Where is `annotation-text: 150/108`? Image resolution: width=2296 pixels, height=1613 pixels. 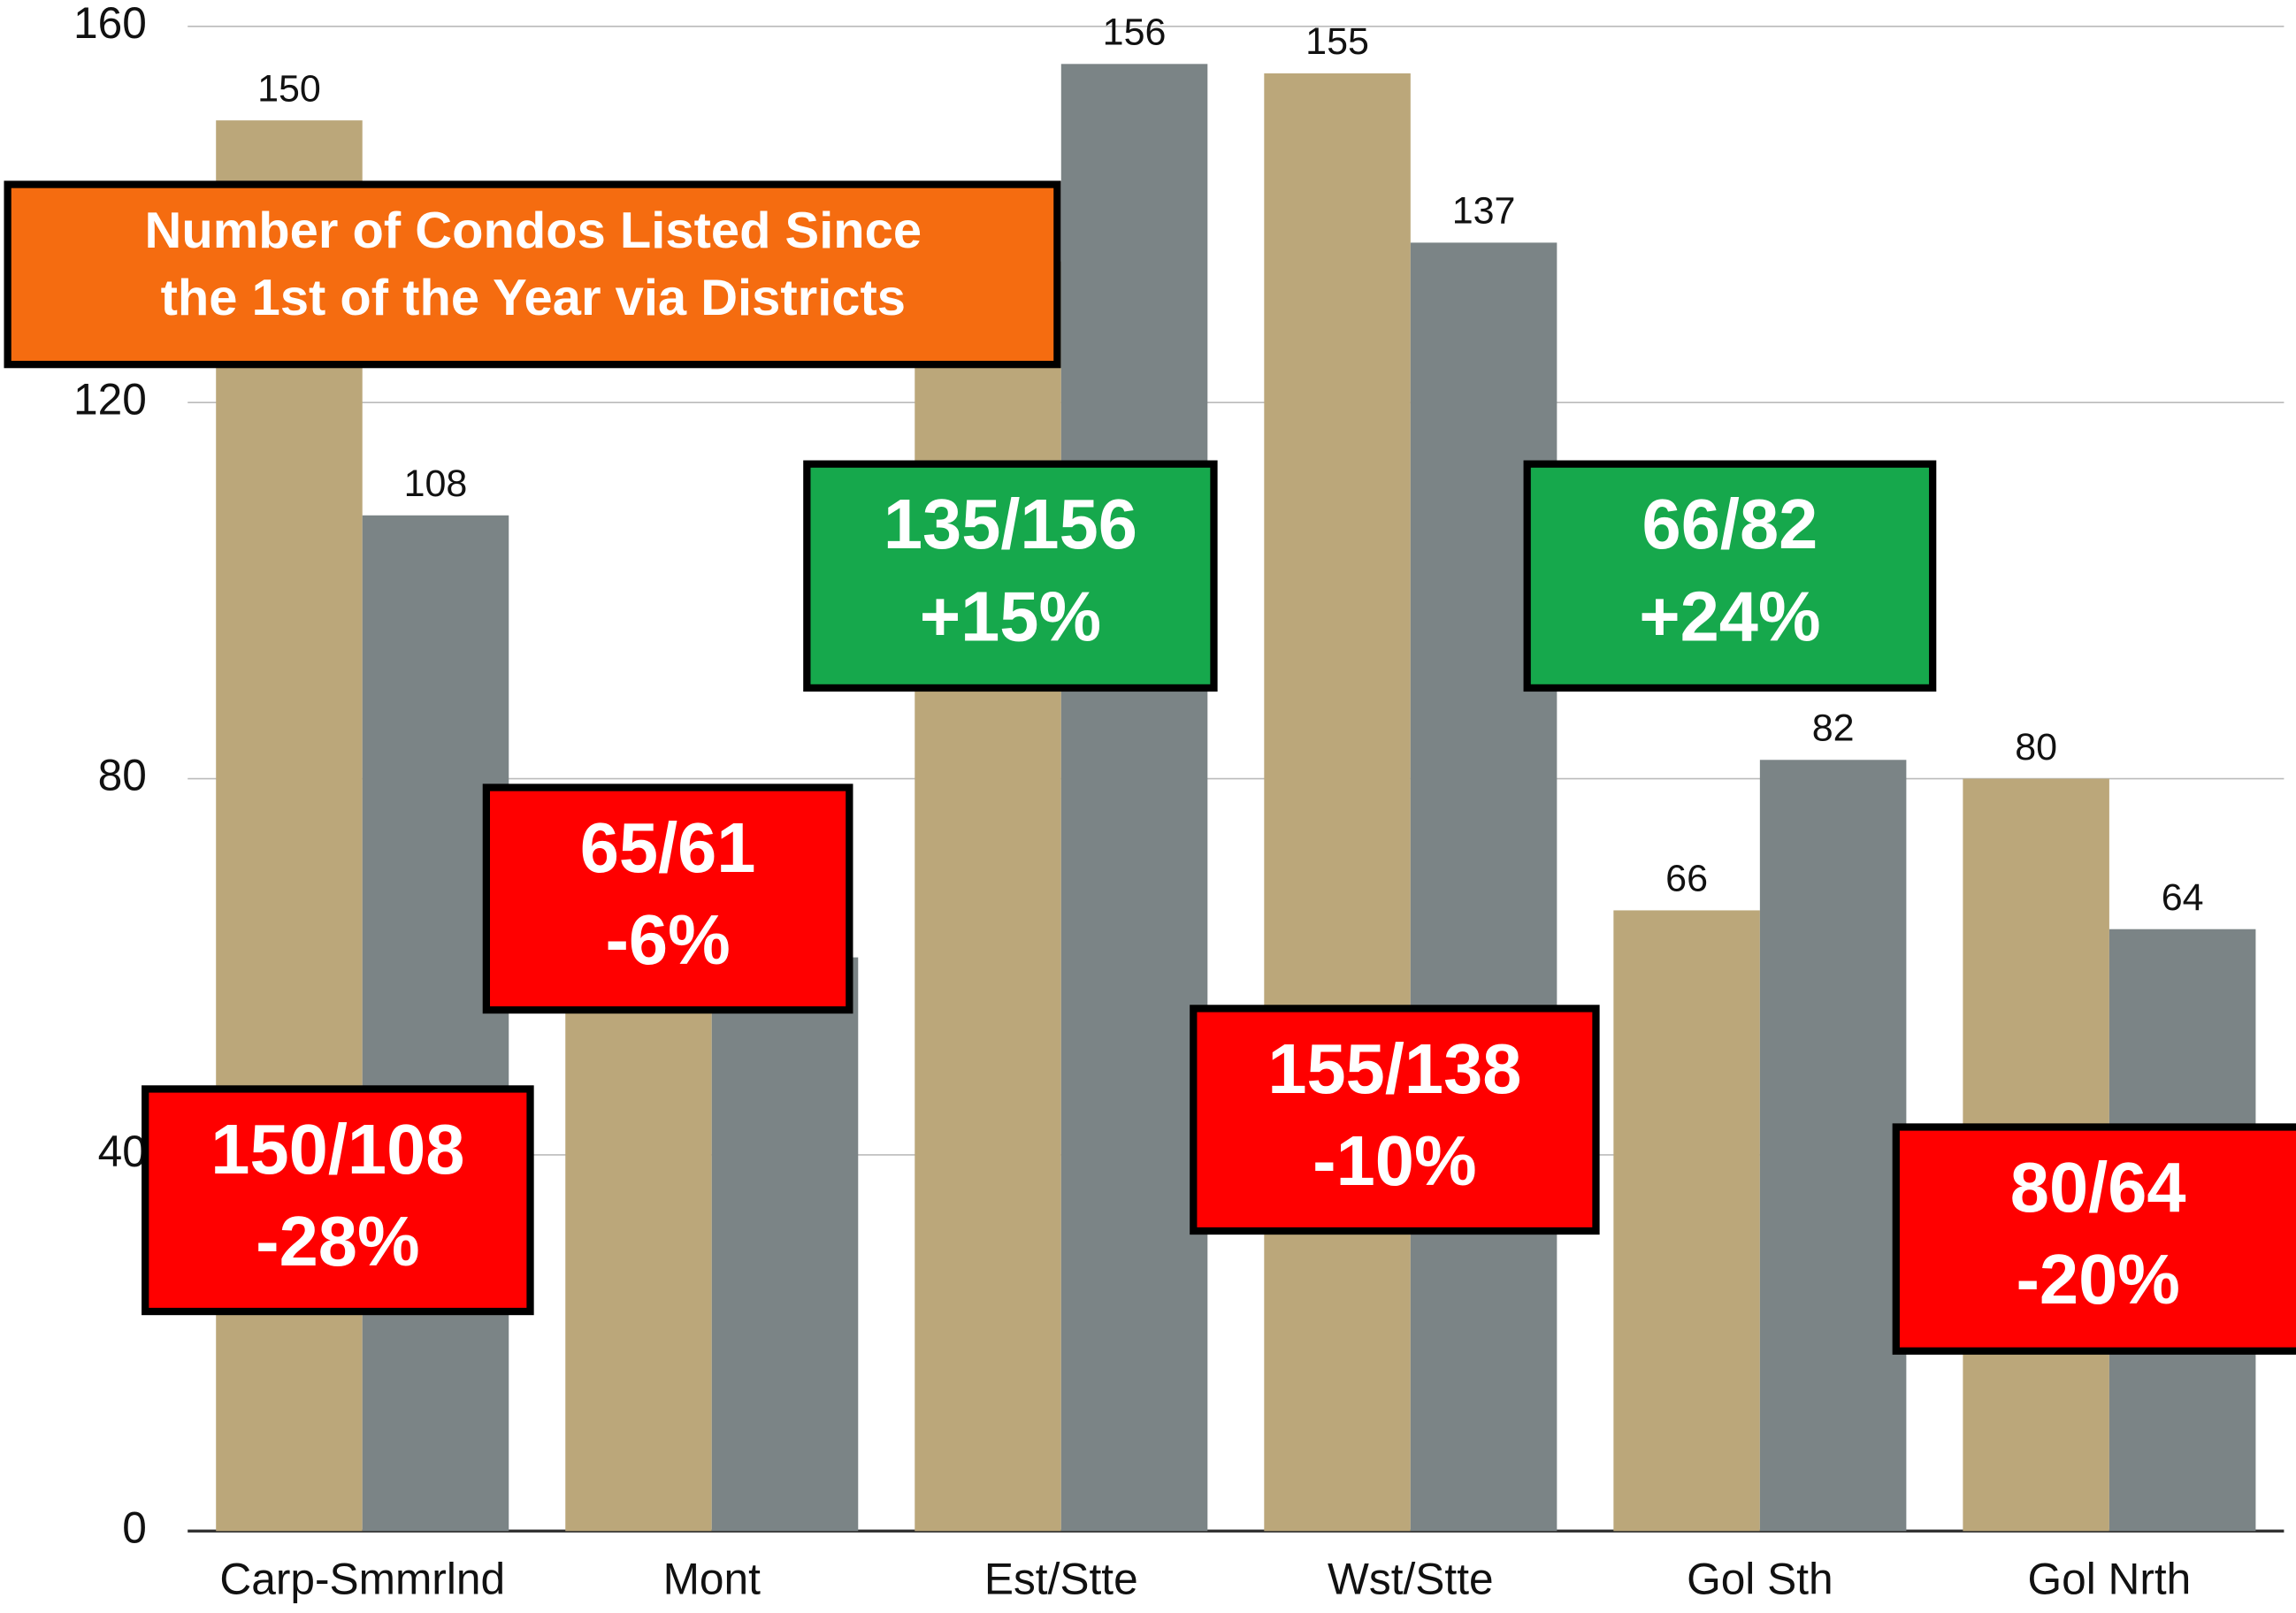 annotation-text: 150/108 is located at coordinates (337, 1149).